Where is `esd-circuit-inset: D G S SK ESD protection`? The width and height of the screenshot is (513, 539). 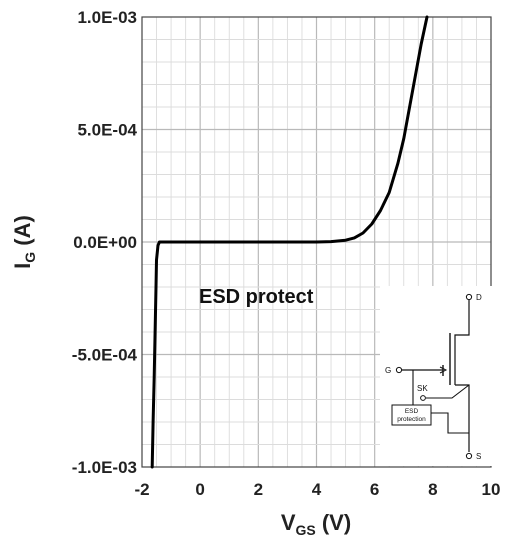
esd-circuit-inset: D G S SK ESD protection is located at coordinates (436, 376).